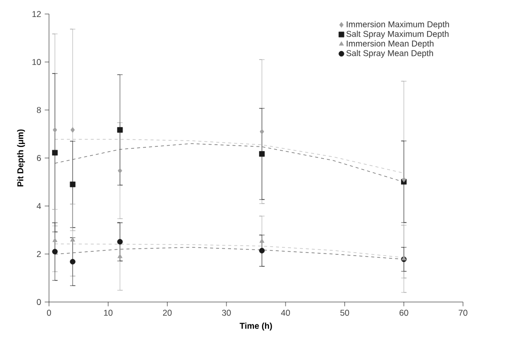 Image resolution: width=505 pixels, height=341 pixels. I want to click on x-tick-label: 60, so click(404, 313).